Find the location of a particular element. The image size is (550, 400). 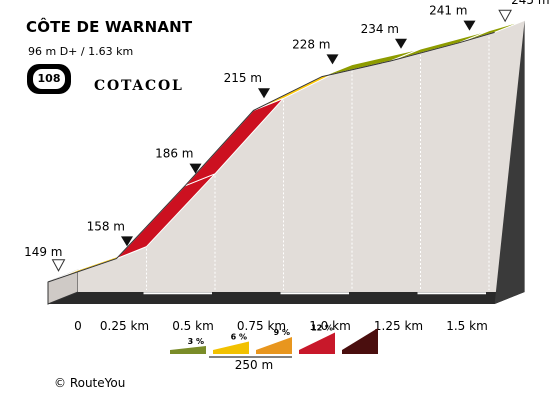

profile-end-face is located at coordinates (509, 162).